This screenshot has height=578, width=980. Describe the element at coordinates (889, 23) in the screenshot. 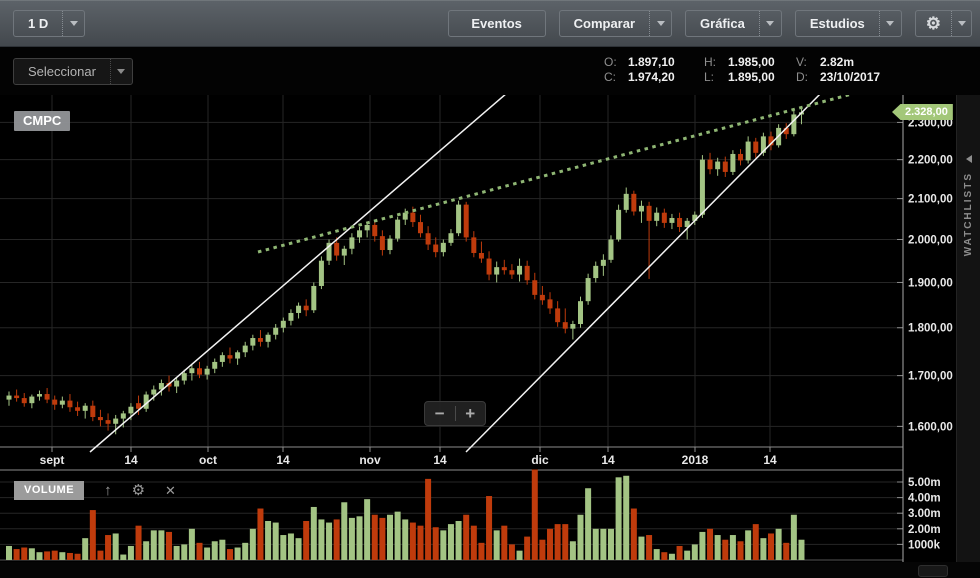

I see `studies-dropdown-button` at that location.